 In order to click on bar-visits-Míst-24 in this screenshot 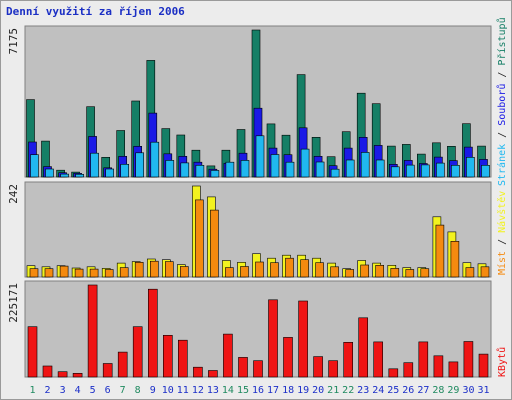, I will do `click(380, 271)`.